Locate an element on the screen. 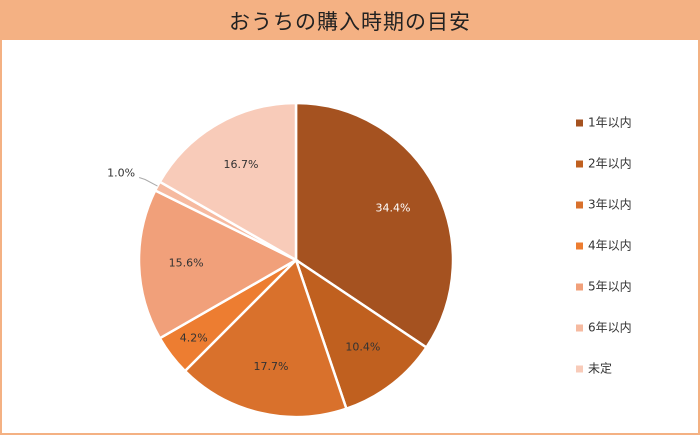 The width and height of the screenshot is (700, 435). data-label-4: 4.2% is located at coordinates (194, 337).